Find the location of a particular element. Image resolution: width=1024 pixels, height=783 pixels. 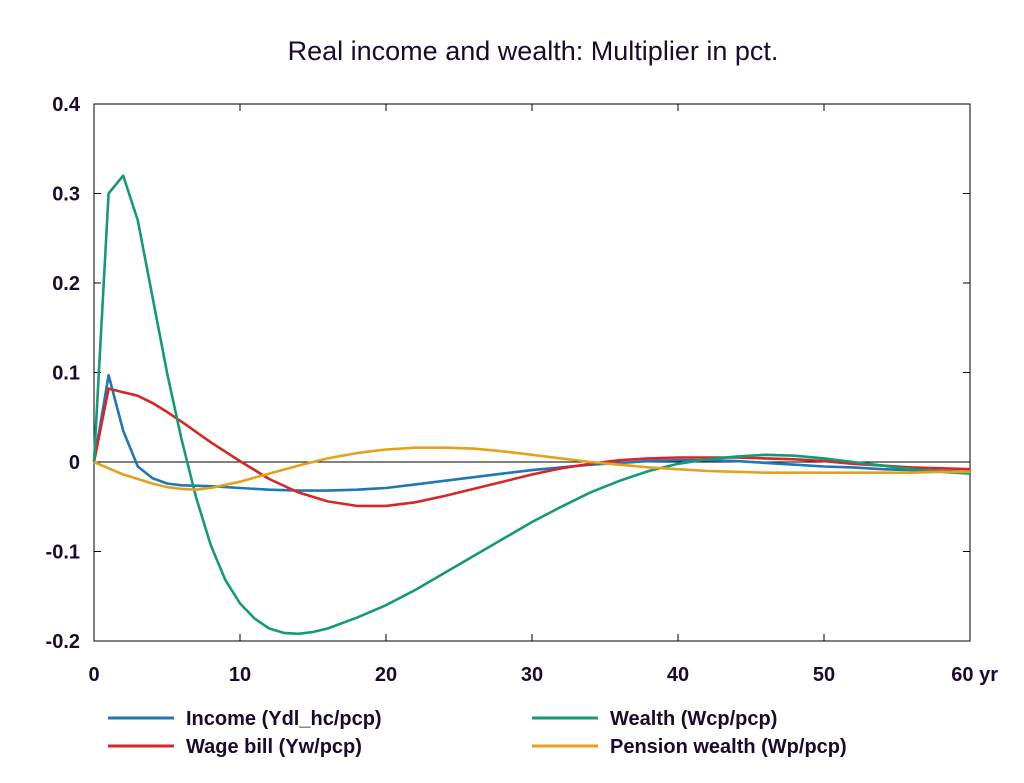

y-tick-label: -0.1 is located at coordinates (63, 553).